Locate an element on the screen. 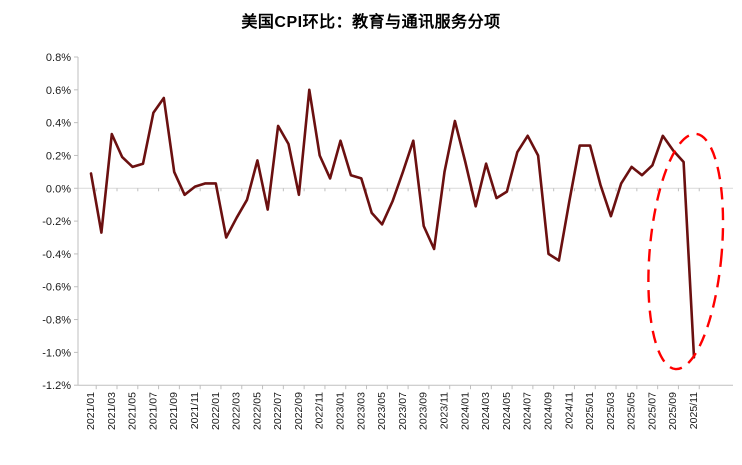  x-axis-tick-label: 2021/07 is located at coordinates (153, 411).